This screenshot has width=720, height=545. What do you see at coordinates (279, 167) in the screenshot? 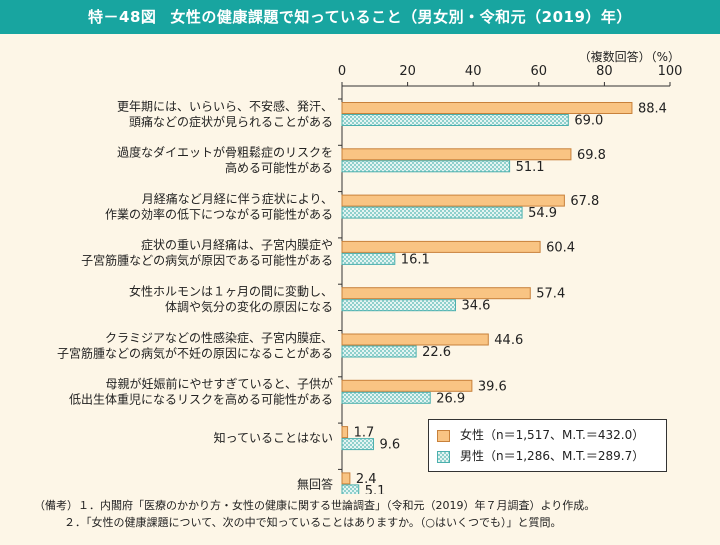
I see `category-label: 高める可能性がある` at bounding box center [279, 167].